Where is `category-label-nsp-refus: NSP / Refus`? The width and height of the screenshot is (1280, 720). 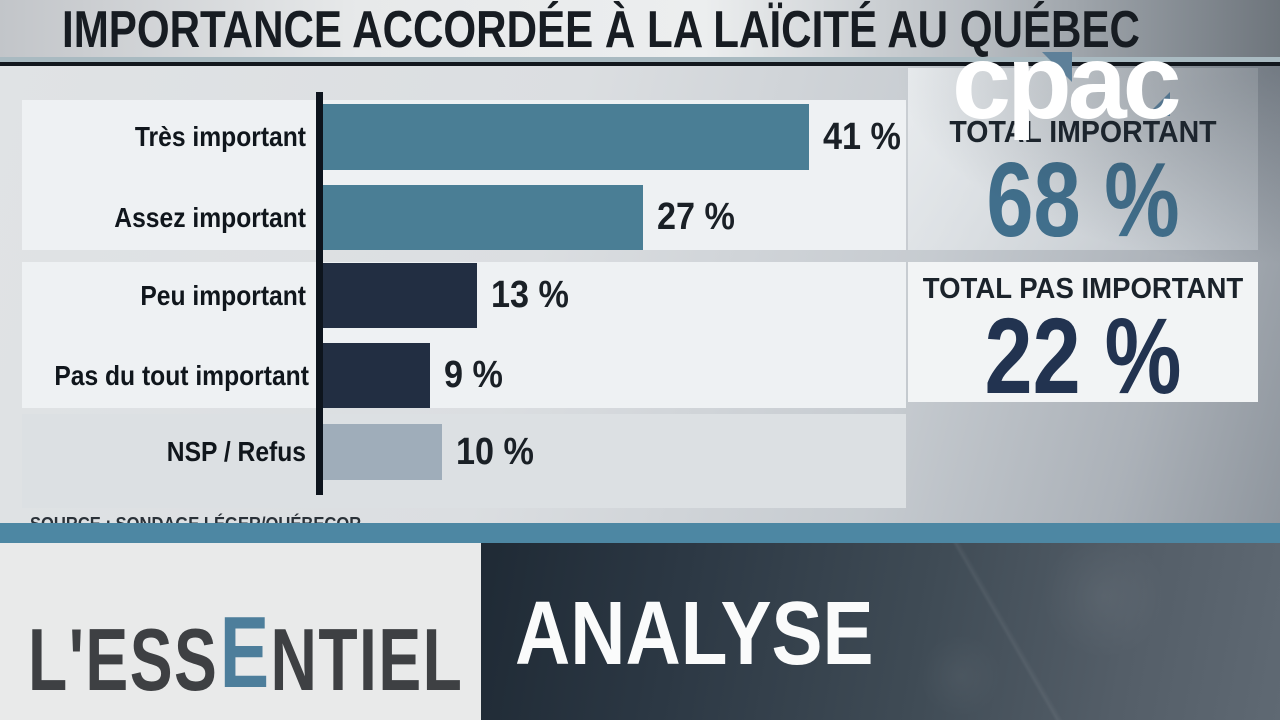 category-label-nsp-refus: NSP / Refus is located at coordinates (236, 451).